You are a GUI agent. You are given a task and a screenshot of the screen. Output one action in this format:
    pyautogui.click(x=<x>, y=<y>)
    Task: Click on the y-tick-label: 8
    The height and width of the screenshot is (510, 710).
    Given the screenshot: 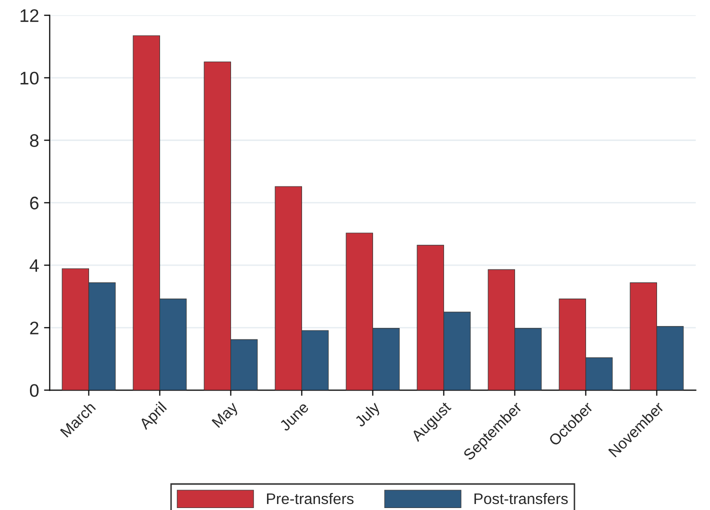 What is the action you would take?
    pyautogui.click(x=34, y=140)
    